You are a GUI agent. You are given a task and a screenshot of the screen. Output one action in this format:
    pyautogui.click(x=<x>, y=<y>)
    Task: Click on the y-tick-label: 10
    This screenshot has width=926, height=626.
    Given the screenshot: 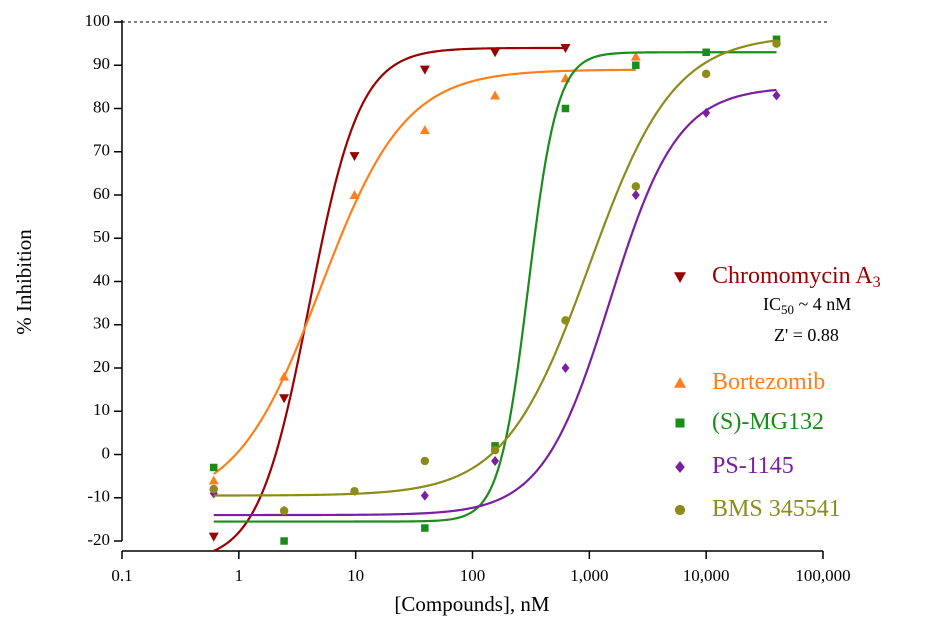 What is the action you would take?
    pyautogui.click(x=101, y=409)
    